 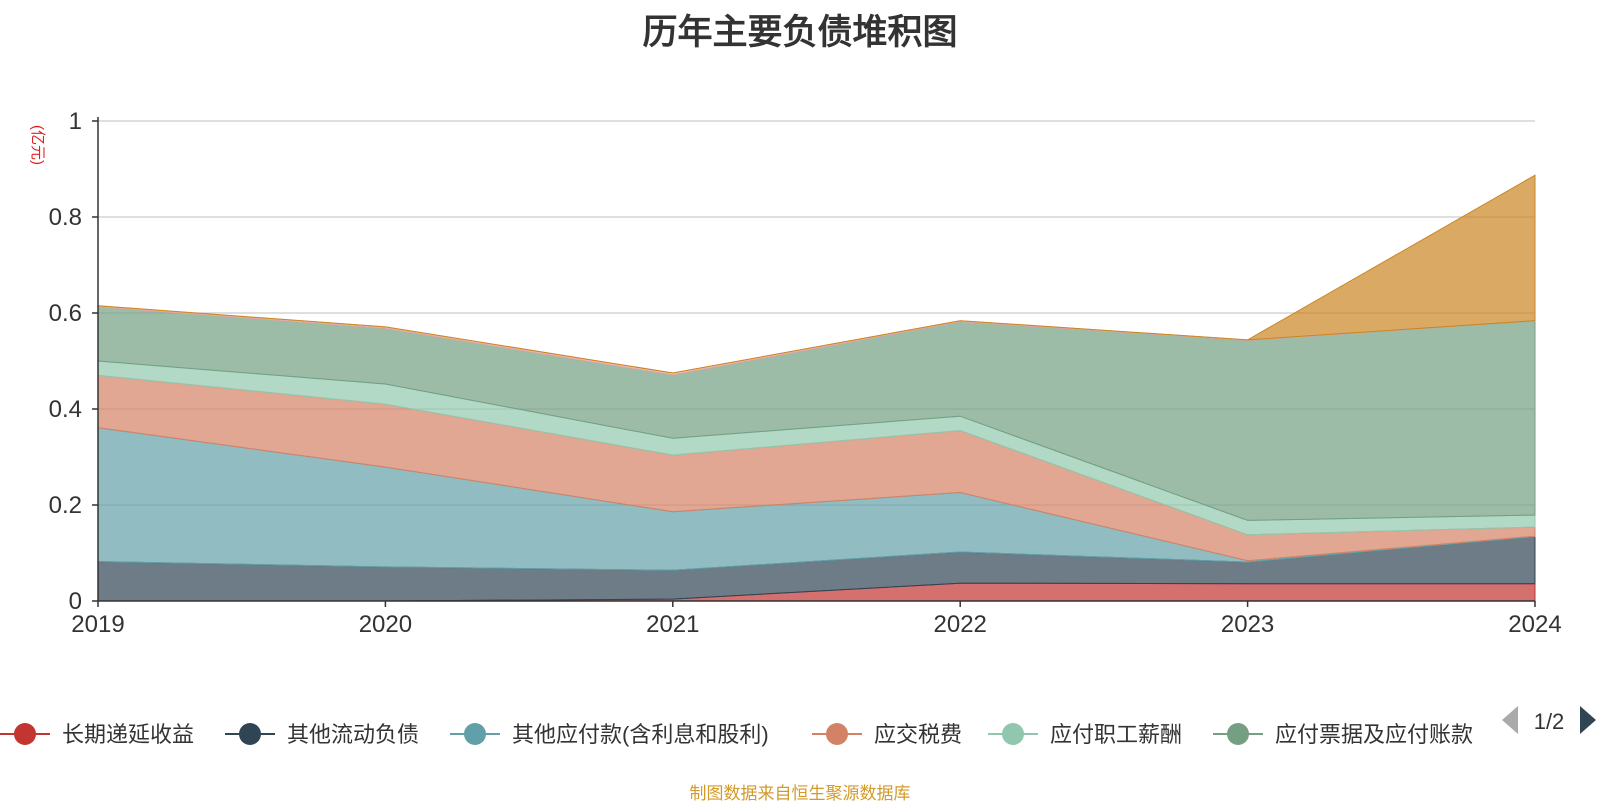 I want to click on legend-item-5: 应付票据及应付账款, so click(x=1343, y=734).